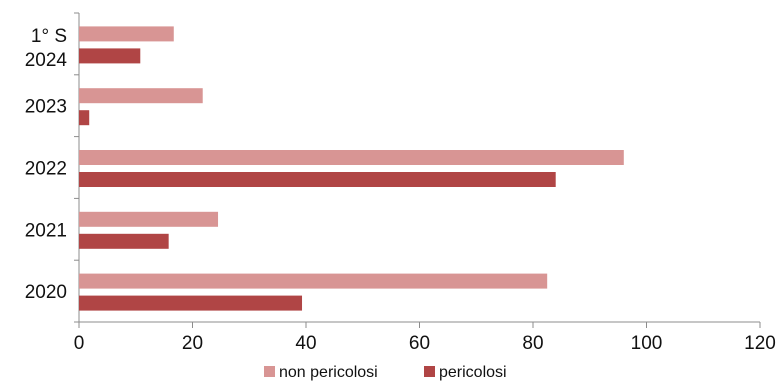  Describe the element at coordinates (46, 230) in the screenshot. I see `y-tick-label: 2021` at that location.